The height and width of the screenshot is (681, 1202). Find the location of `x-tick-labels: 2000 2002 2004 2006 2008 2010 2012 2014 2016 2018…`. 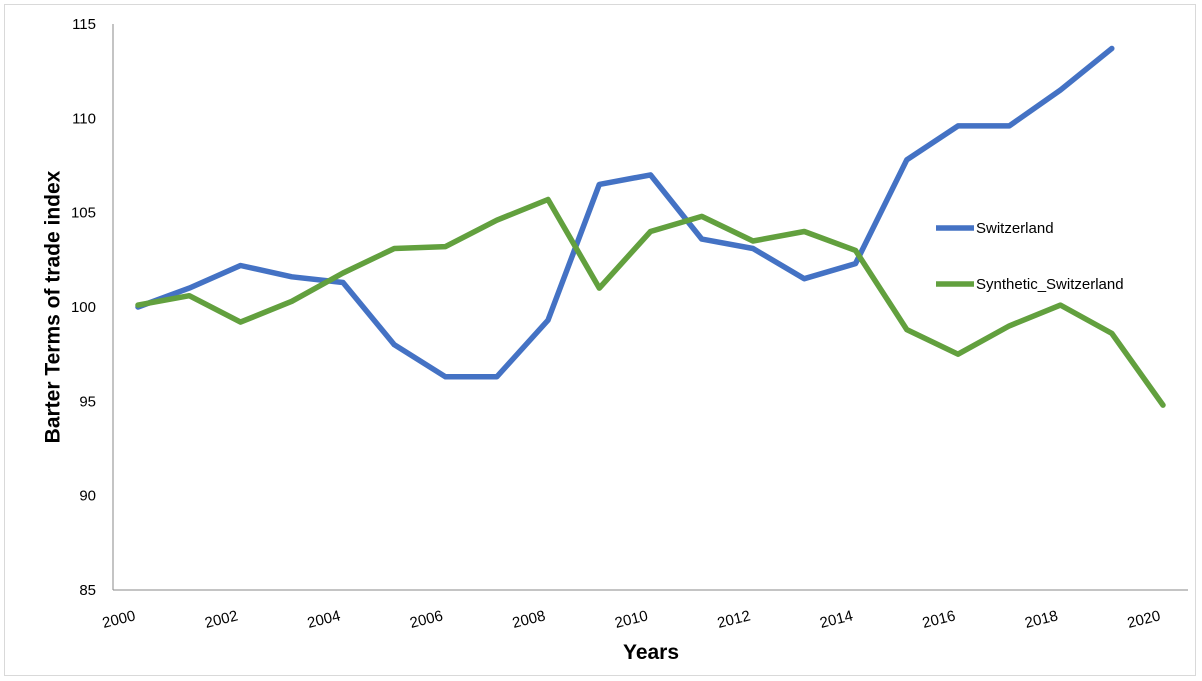

x-tick-labels: 2000 2002 2004 2006 2008 2010 2012 2014 2016 2018… is located at coordinates (631, 619).